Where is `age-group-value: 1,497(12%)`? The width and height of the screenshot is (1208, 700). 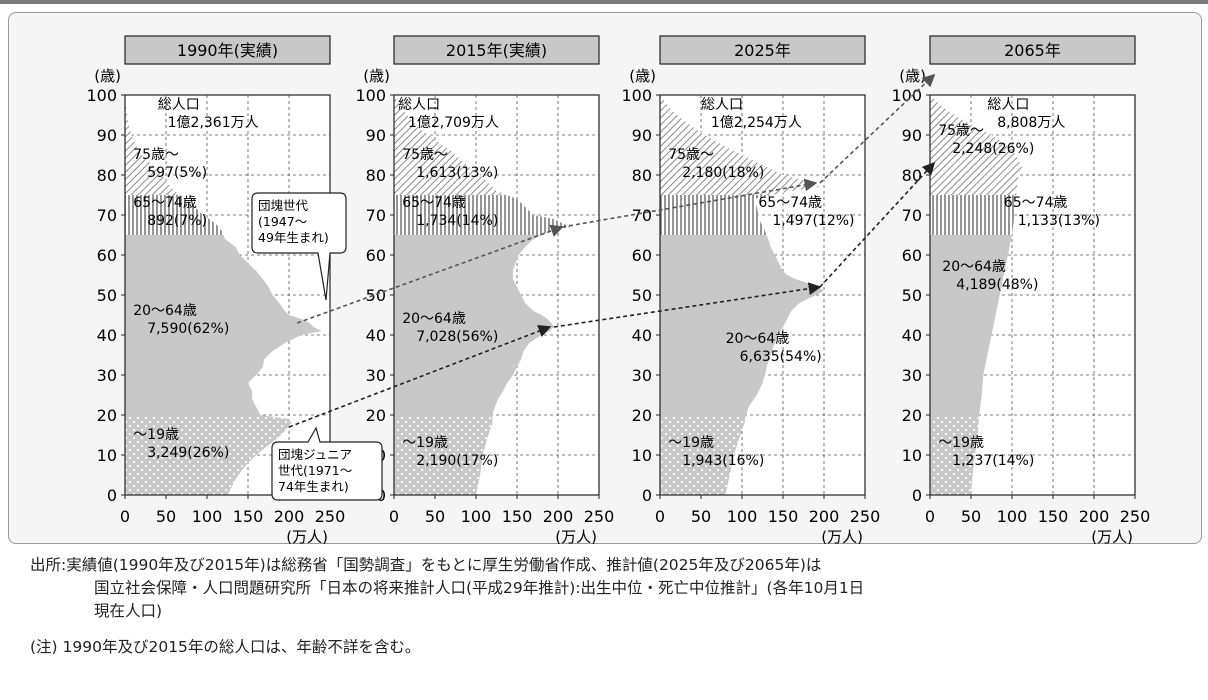
age-group-value: 1,497(12%) is located at coordinates (813, 221).